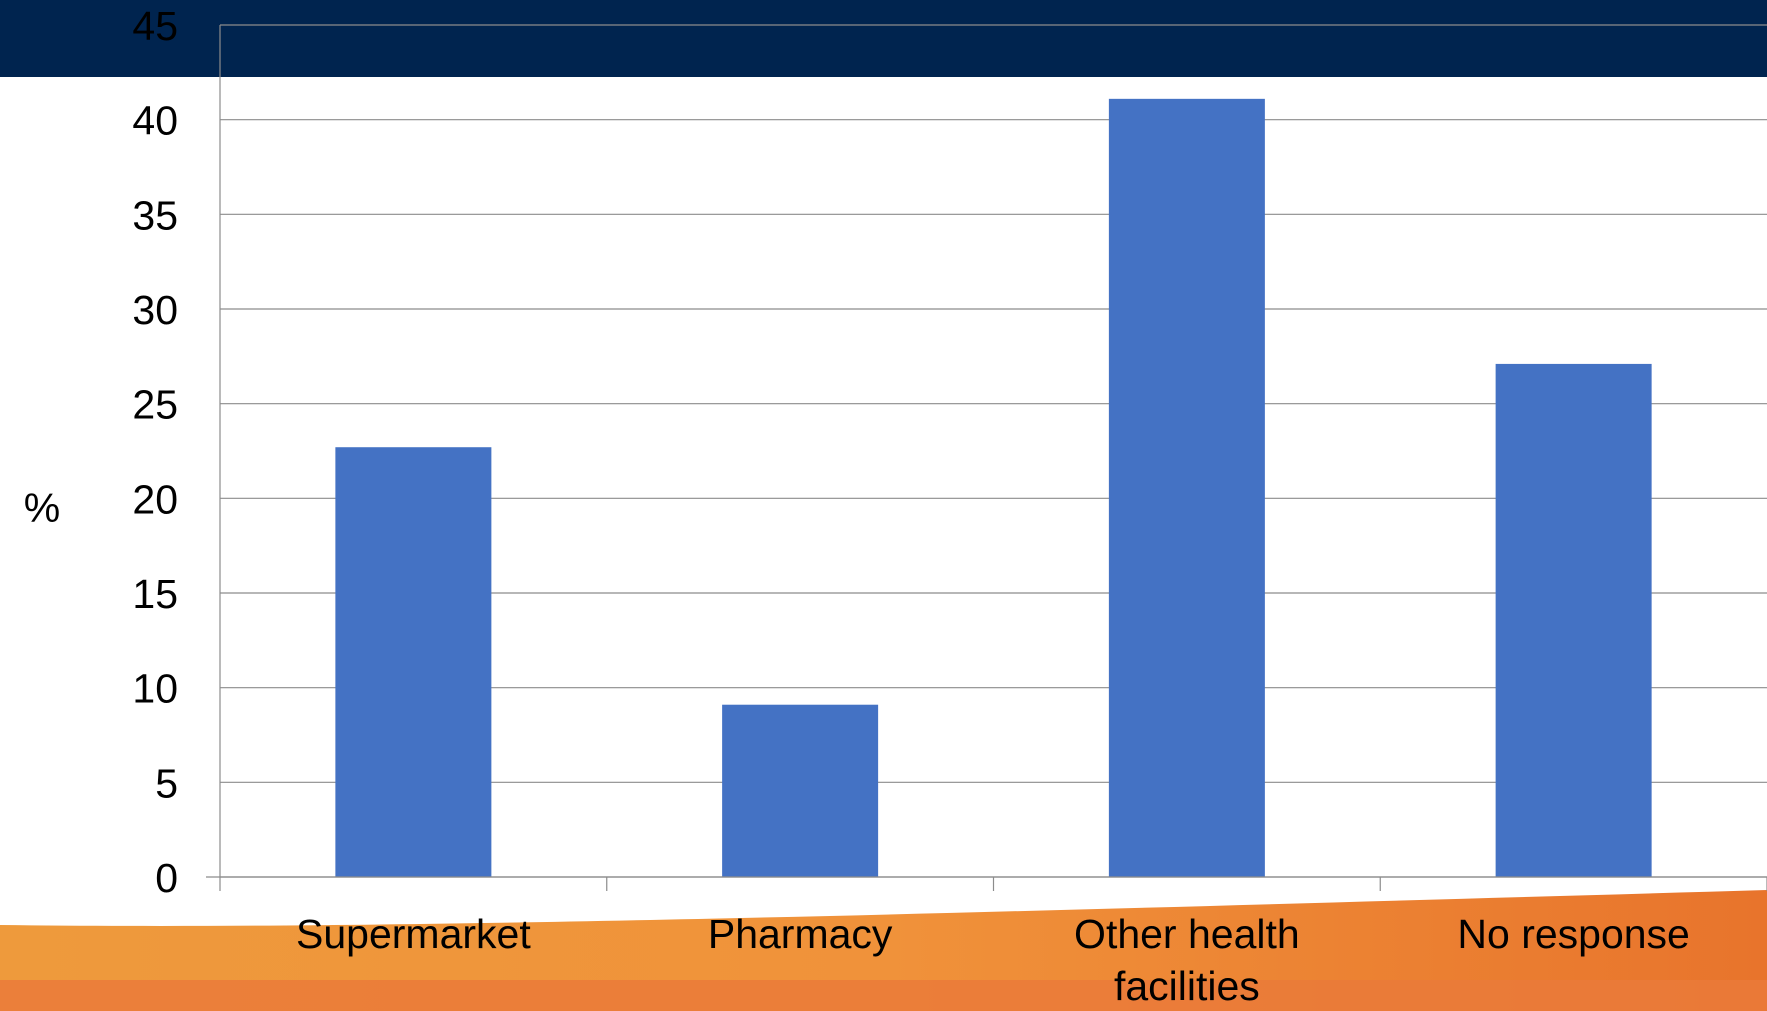  What do you see at coordinates (155, 499) in the screenshot?
I see `y-tick-label: 20` at bounding box center [155, 499].